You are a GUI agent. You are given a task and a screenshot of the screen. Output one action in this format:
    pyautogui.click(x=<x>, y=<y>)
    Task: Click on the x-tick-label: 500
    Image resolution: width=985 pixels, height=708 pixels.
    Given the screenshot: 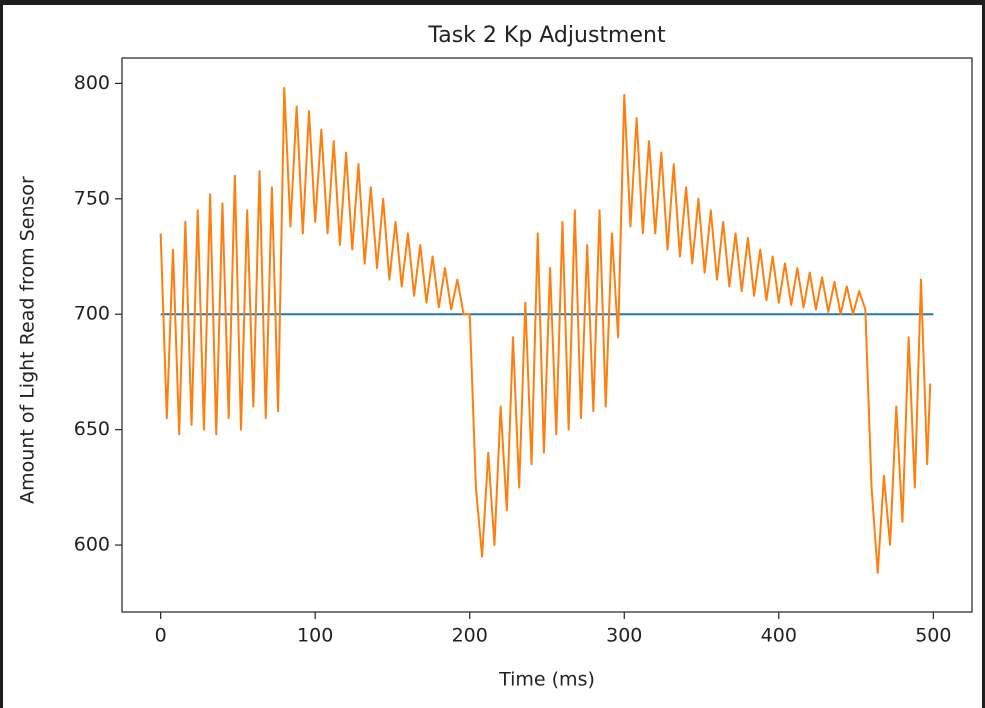 What is the action you would take?
    pyautogui.click(x=933, y=636)
    